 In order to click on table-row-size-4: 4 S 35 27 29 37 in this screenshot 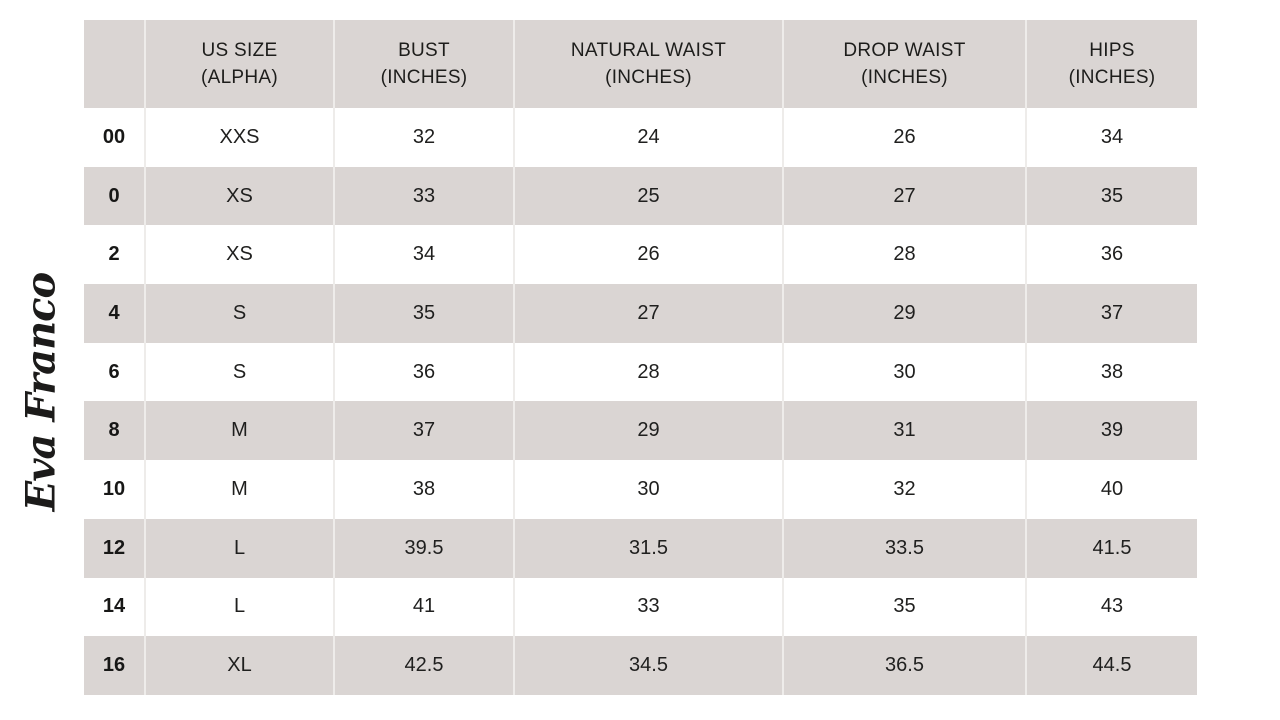, I will do `click(640, 313)`.